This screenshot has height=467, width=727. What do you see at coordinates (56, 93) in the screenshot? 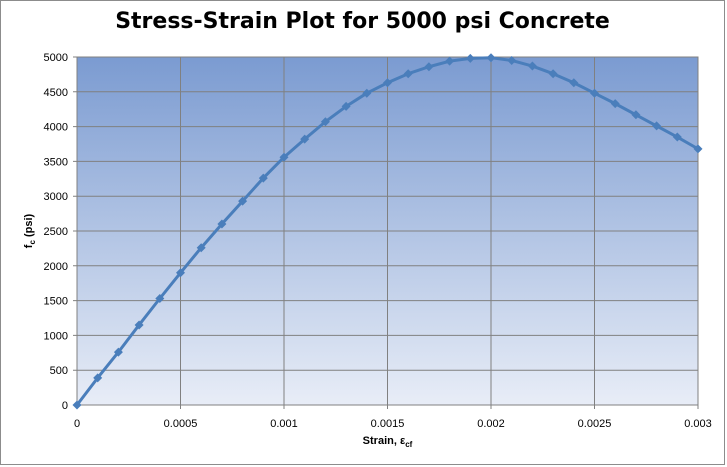
I see `y-tick-label: 4500` at bounding box center [56, 93].